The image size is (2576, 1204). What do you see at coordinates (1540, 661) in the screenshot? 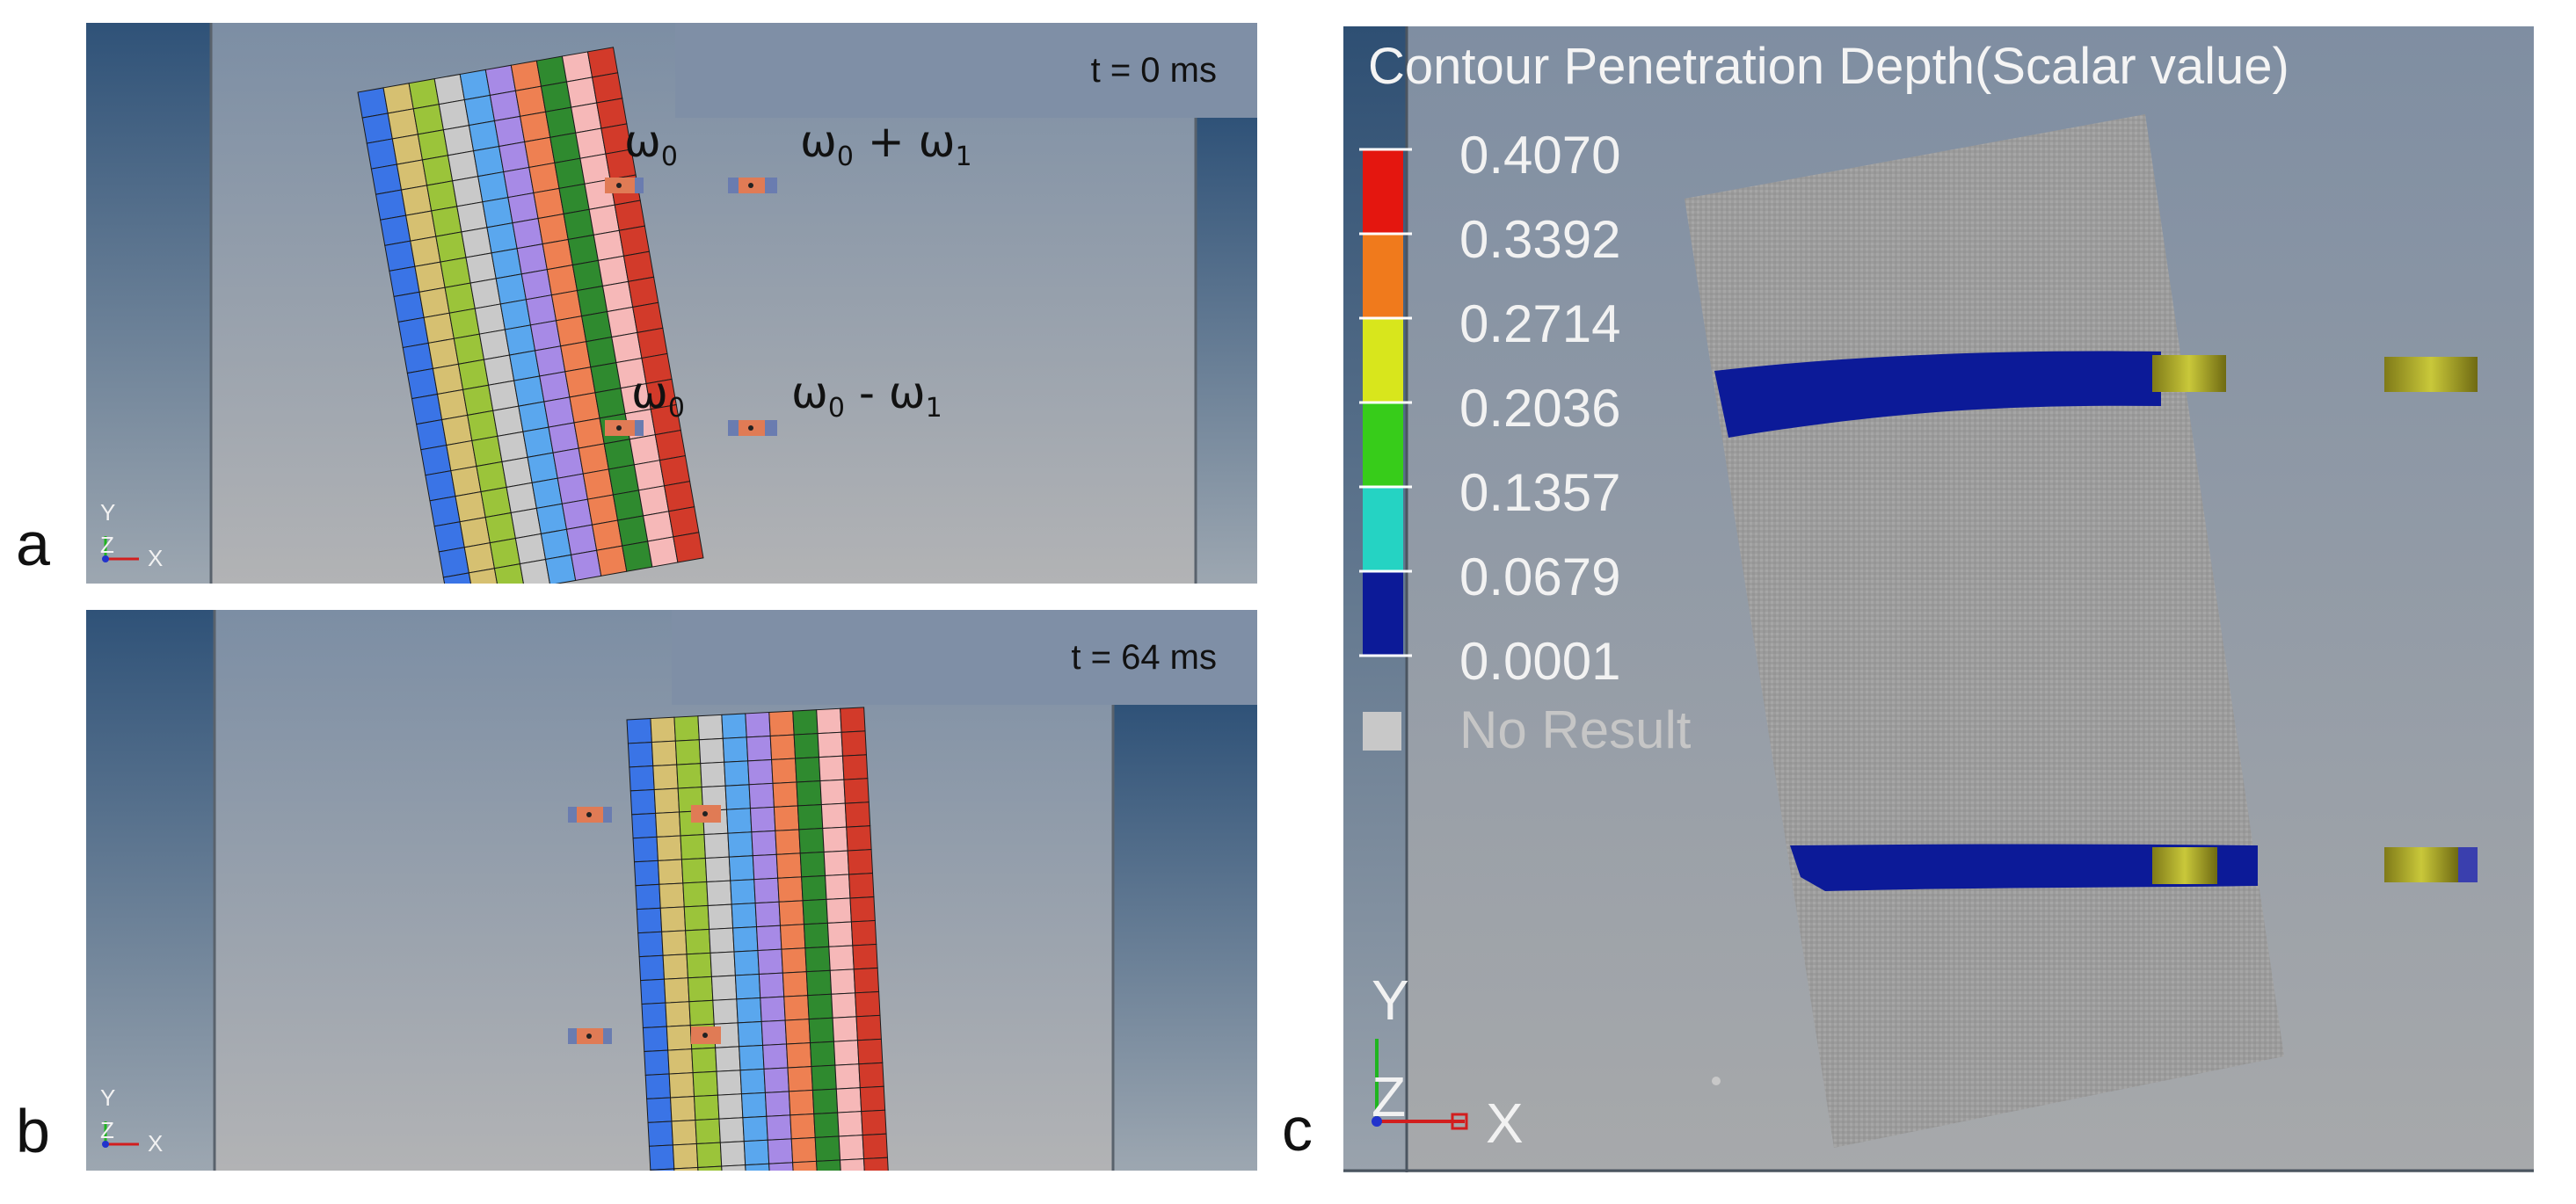
I see `legend-value: 0.0001` at bounding box center [1540, 661].